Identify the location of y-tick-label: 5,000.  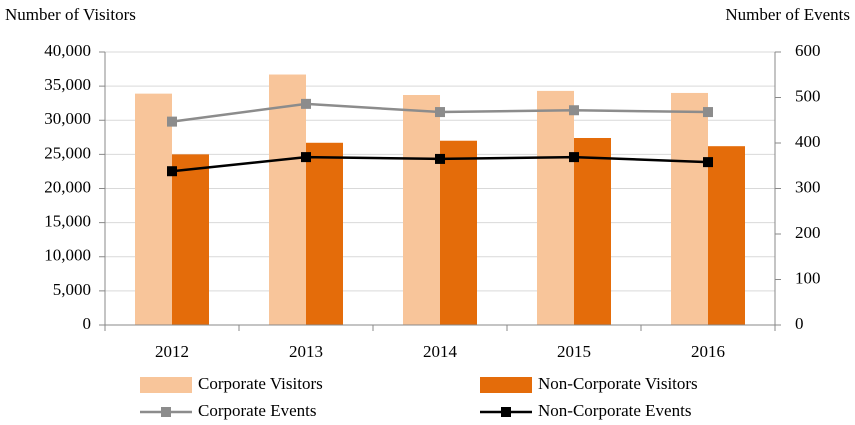
(72, 289).